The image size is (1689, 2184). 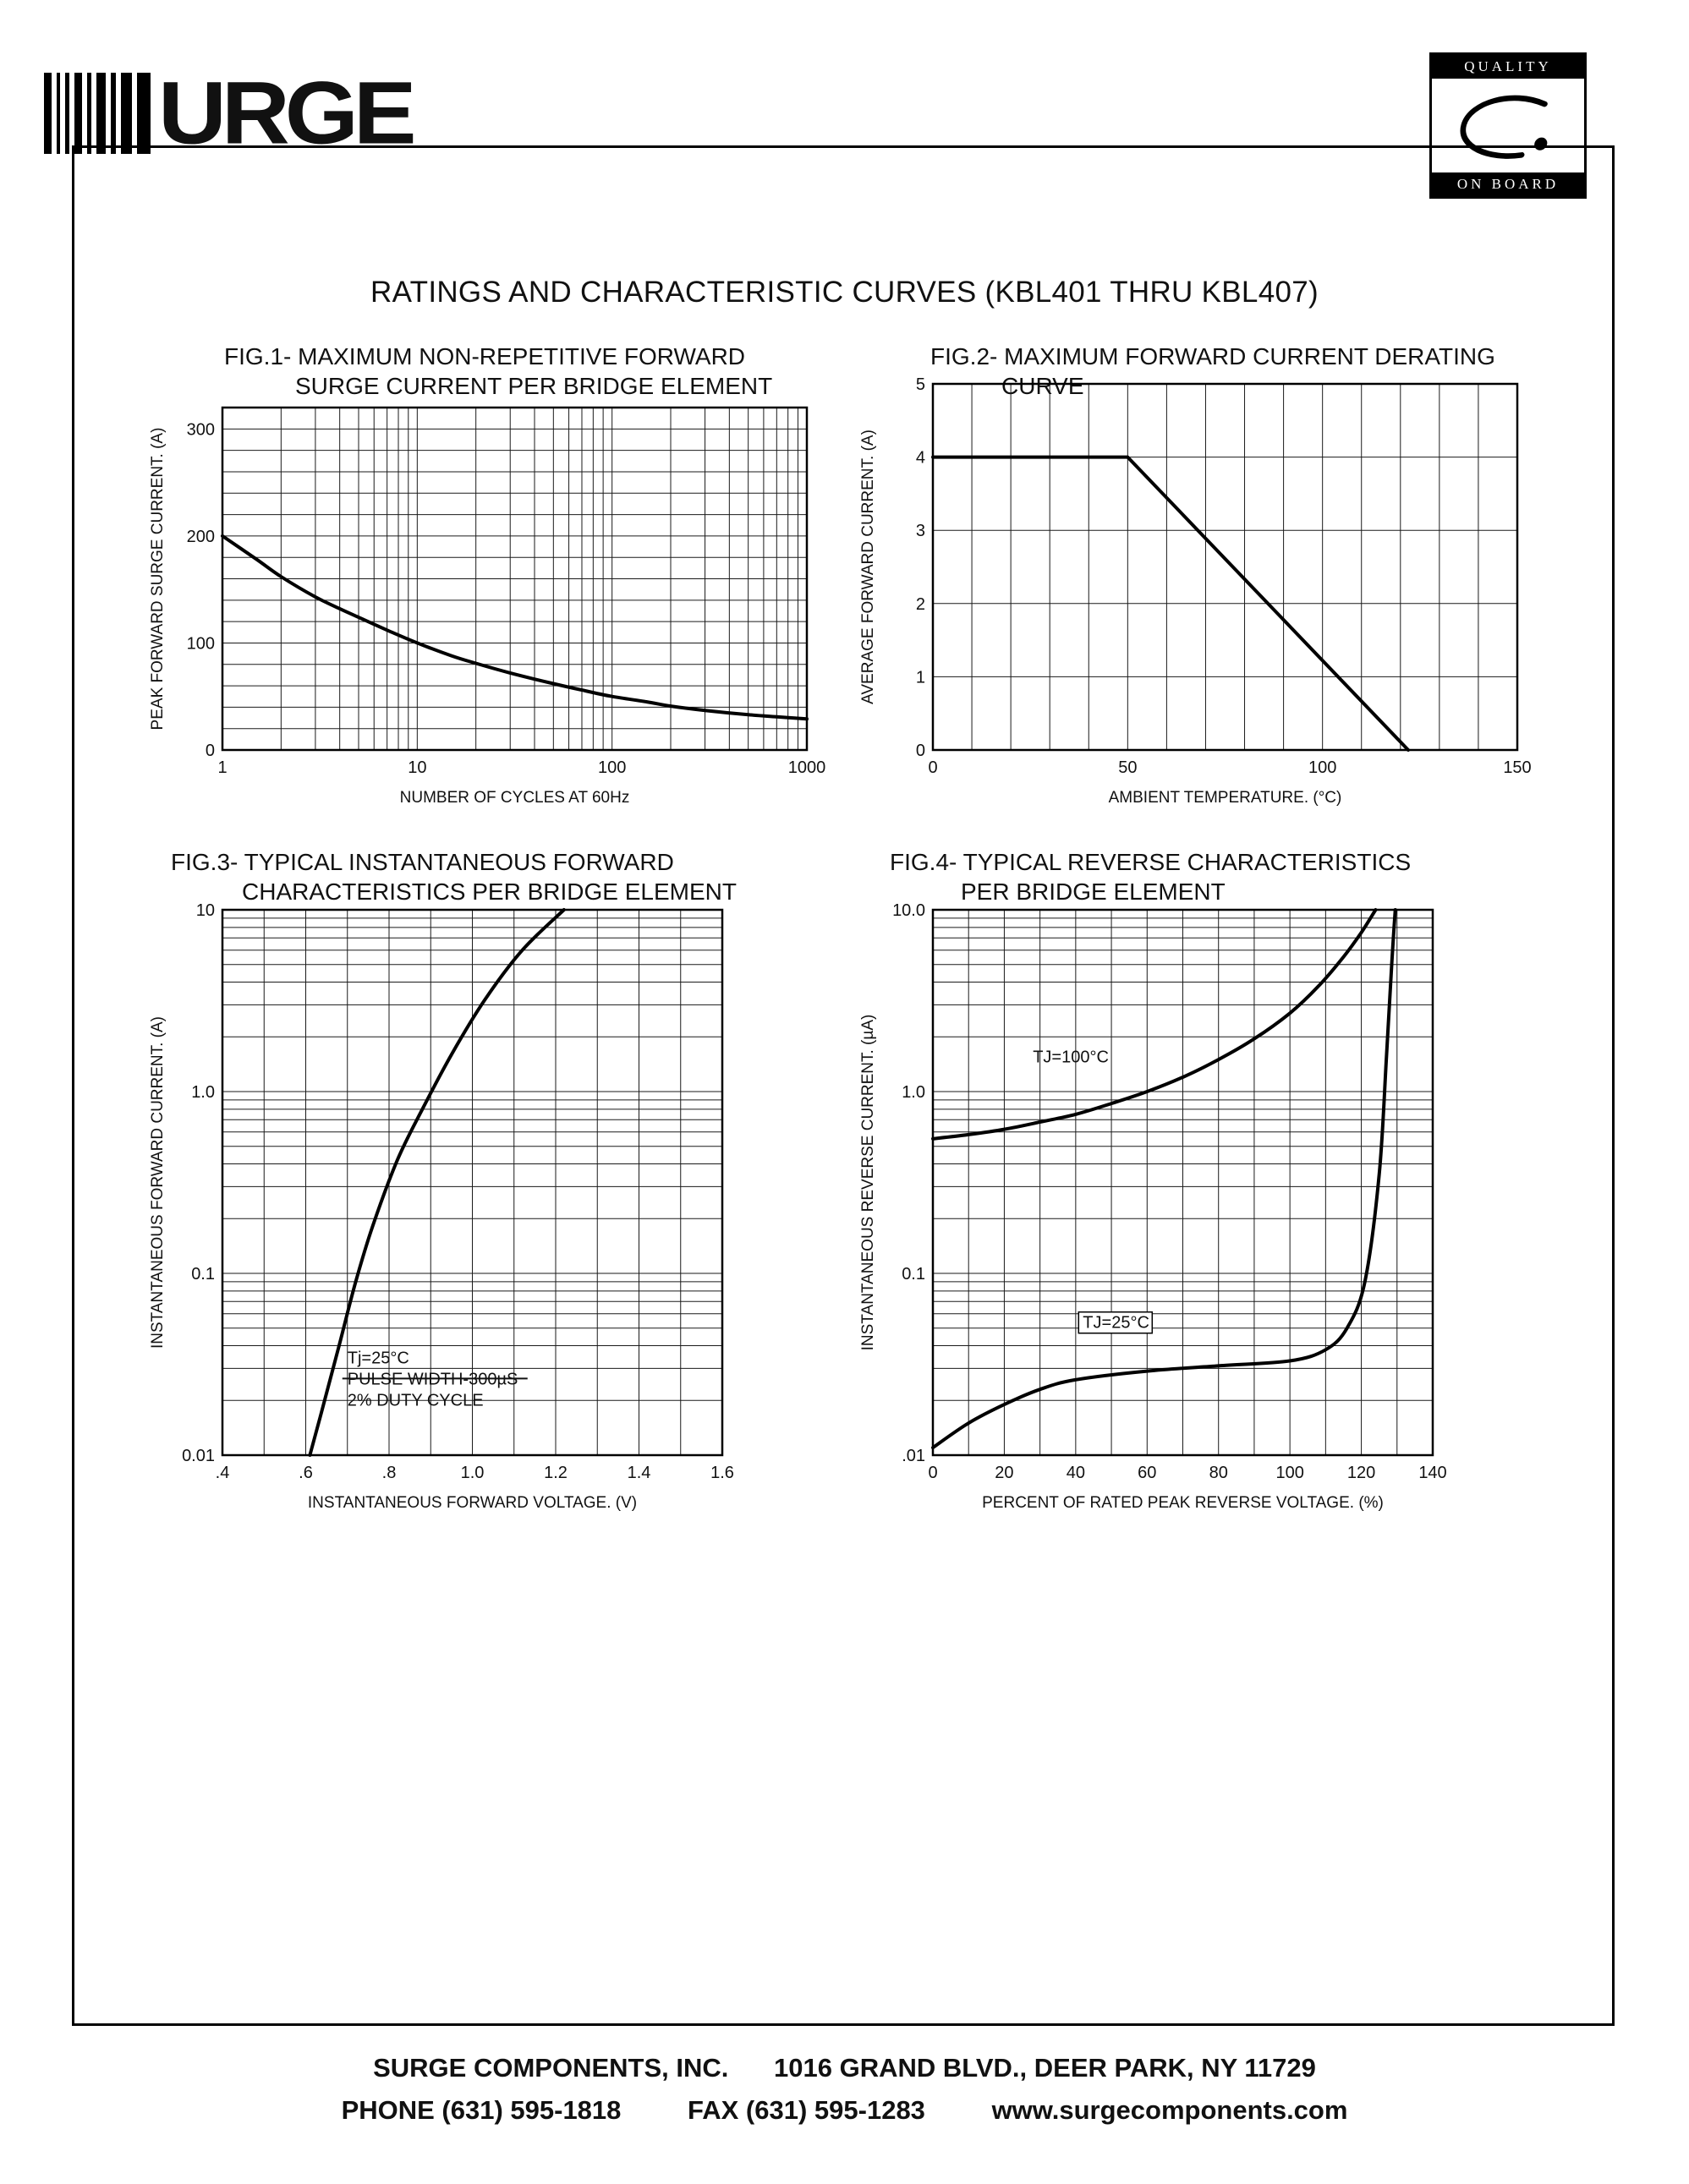 What do you see at coordinates (288, 113) in the screenshot?
I see `logo-text: URGE` at bounding box center [288, 113].